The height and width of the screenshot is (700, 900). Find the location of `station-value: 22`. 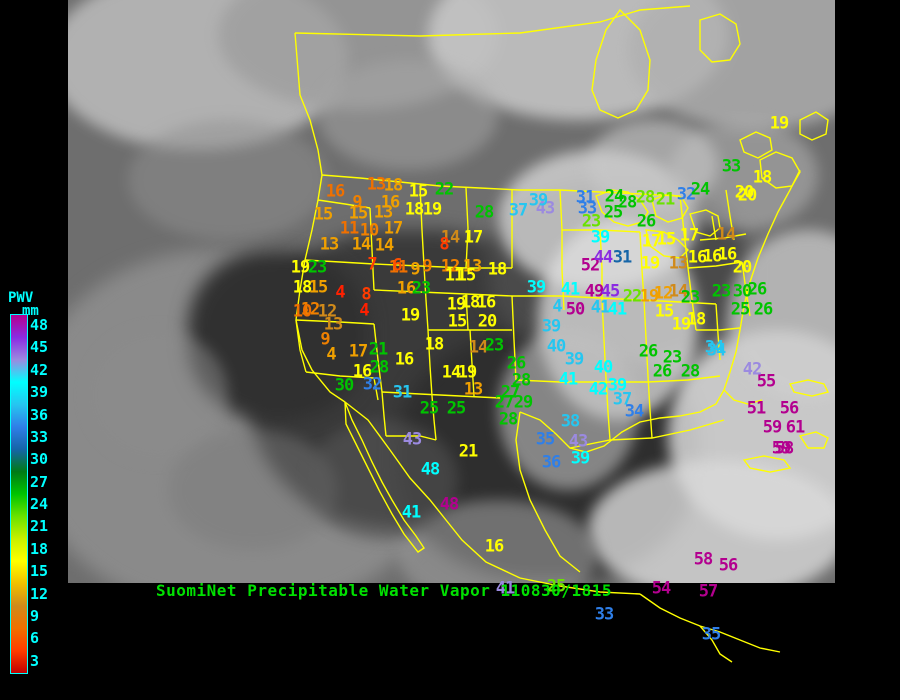

station-value: 22 is located at coordinates (444, 189).